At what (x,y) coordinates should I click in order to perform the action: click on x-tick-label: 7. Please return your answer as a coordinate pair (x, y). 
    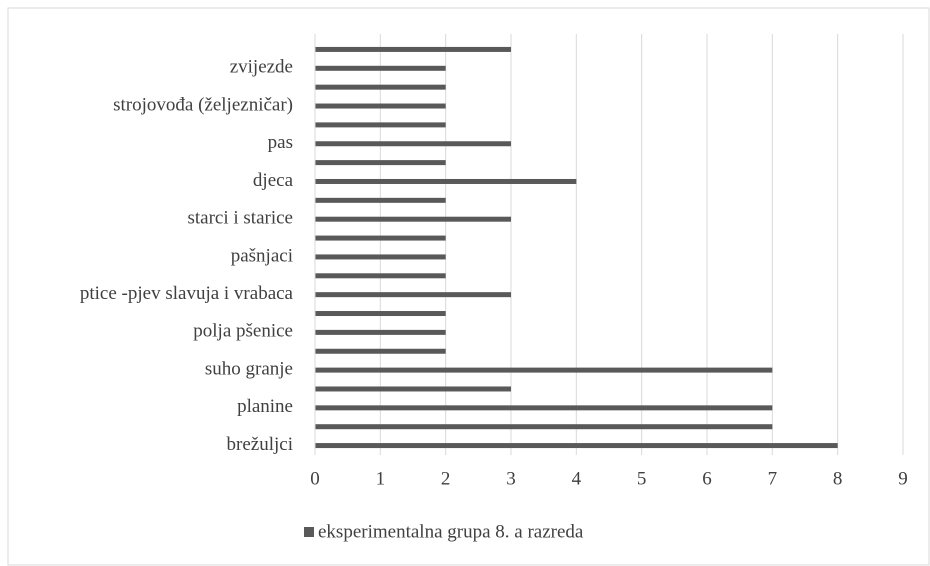
    Looking at the image, I should click on (773, 478).